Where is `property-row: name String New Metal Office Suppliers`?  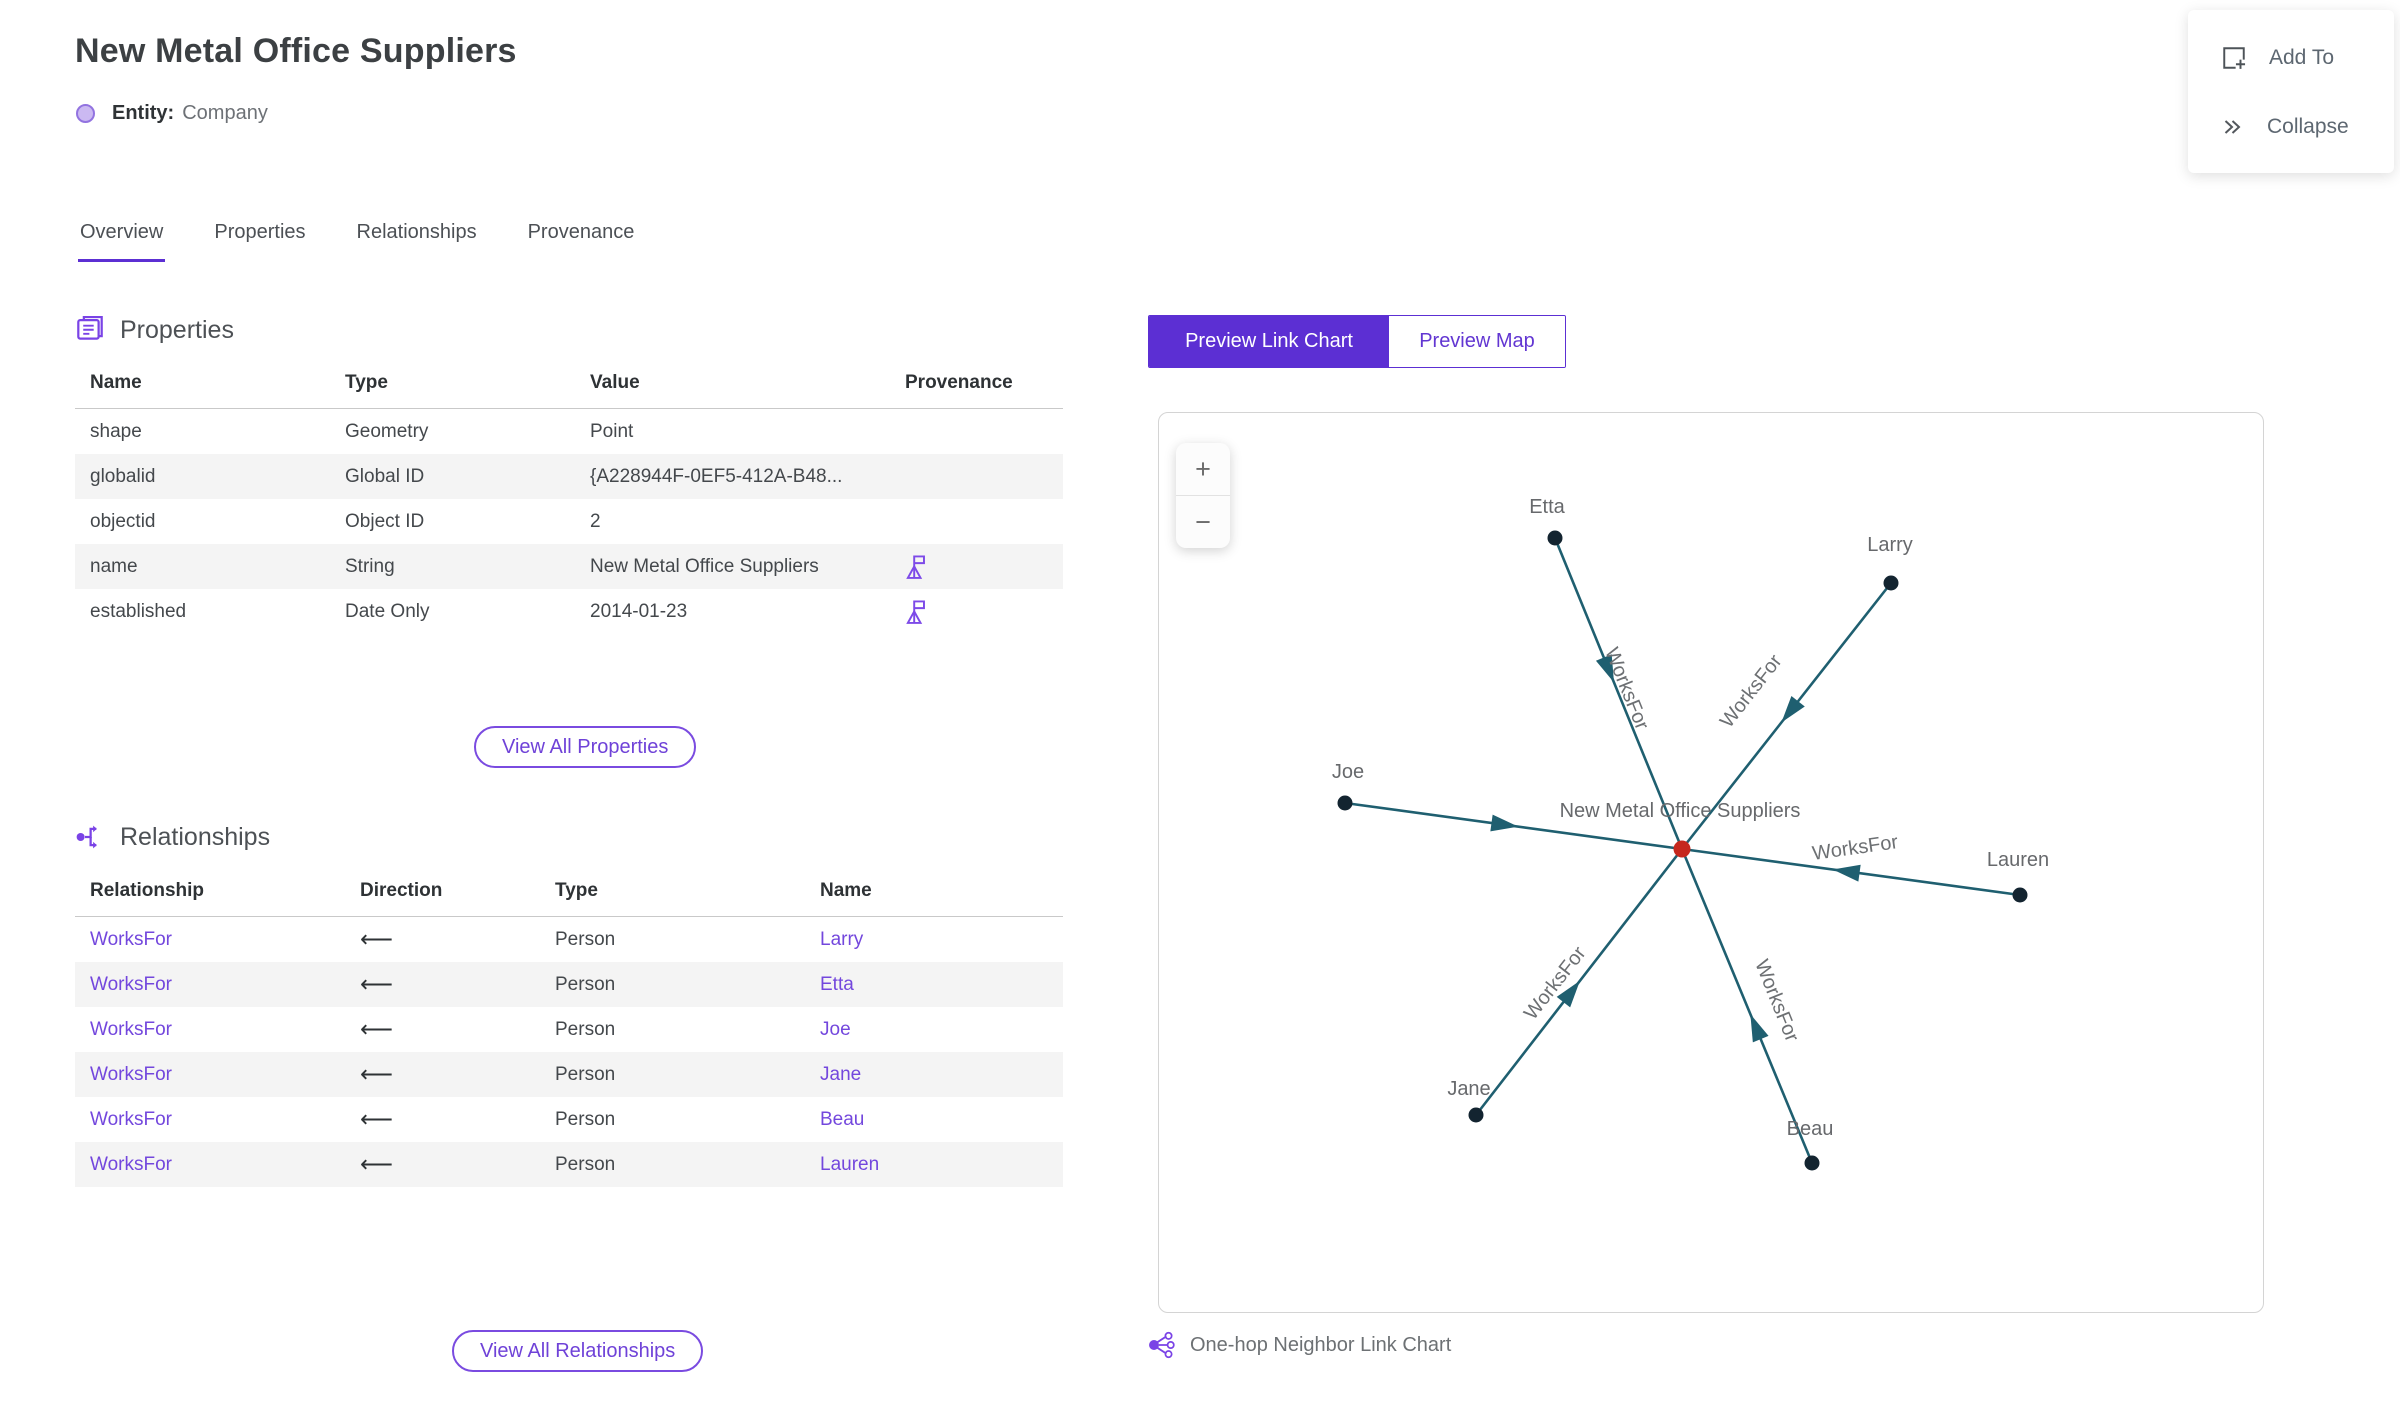
property-row: name String New Metal Office Suppliers is located at coordinates (569, 566).